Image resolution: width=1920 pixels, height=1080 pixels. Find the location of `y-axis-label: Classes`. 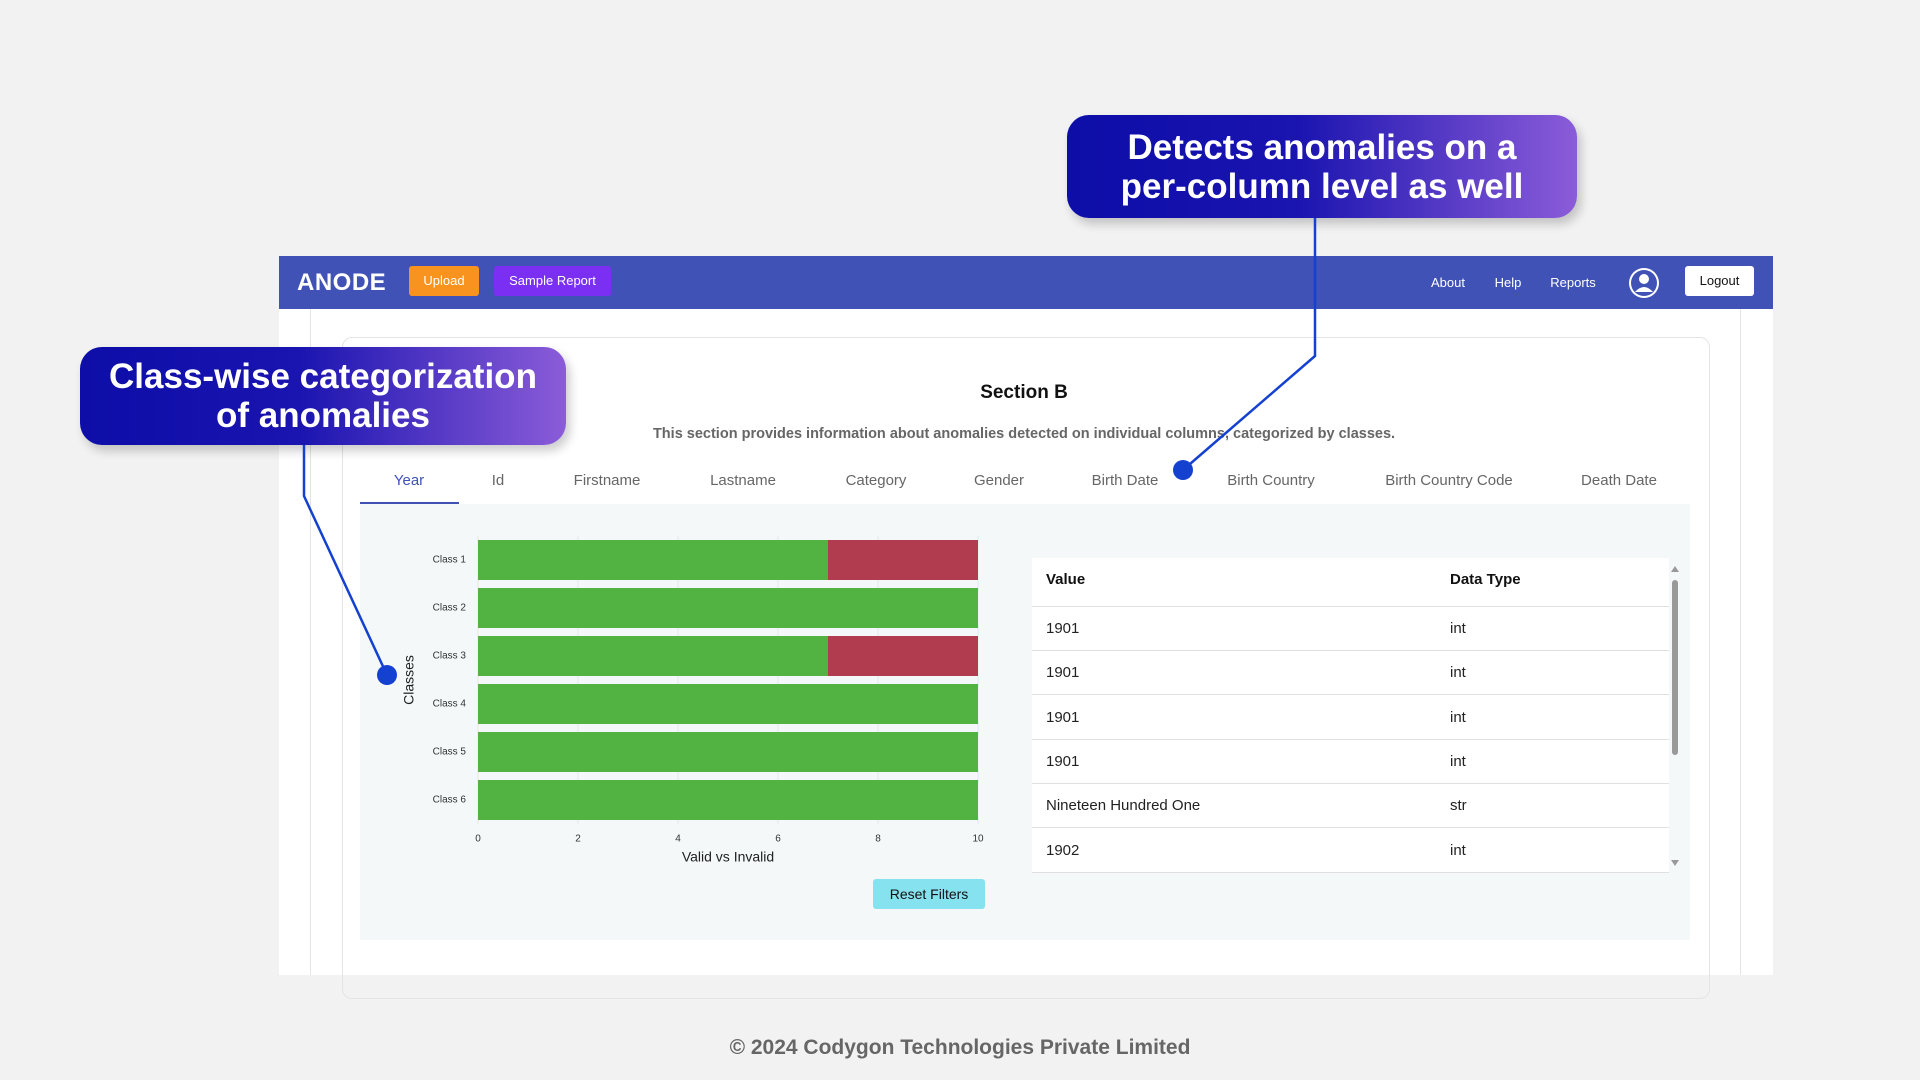

y-axis-label: Classes is located at coordinates (409, 680).